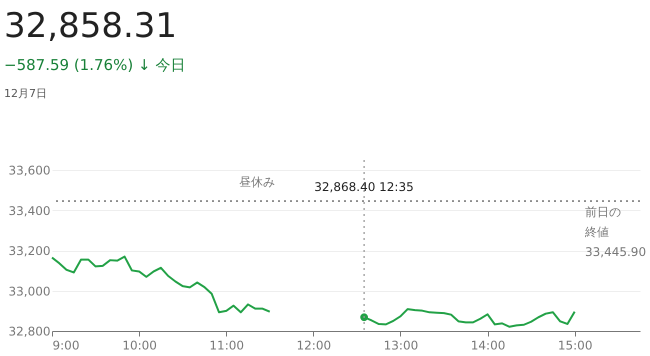 The width and height of the screenshot is (650, 356). What do you see at coordinates (29, 331) in the screenshot?
I see `y-tick-label: 32,800` at bounding box center [29, 331].